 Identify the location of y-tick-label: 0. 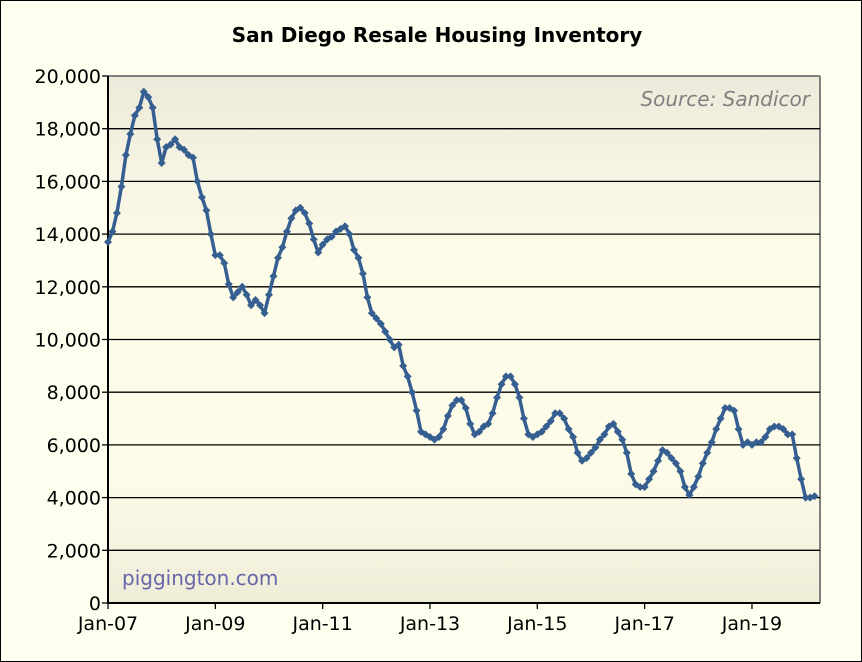
(95, 604).